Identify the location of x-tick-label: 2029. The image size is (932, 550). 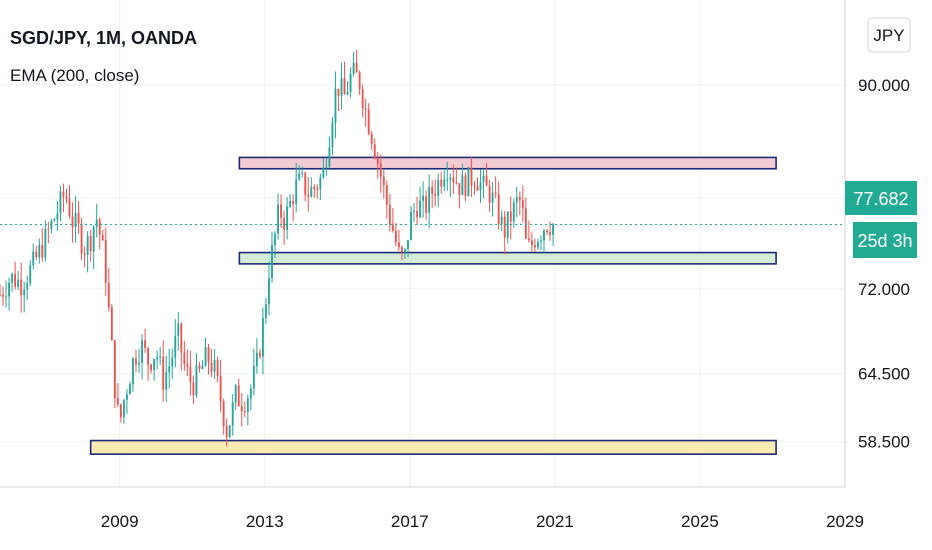
(845, 521).